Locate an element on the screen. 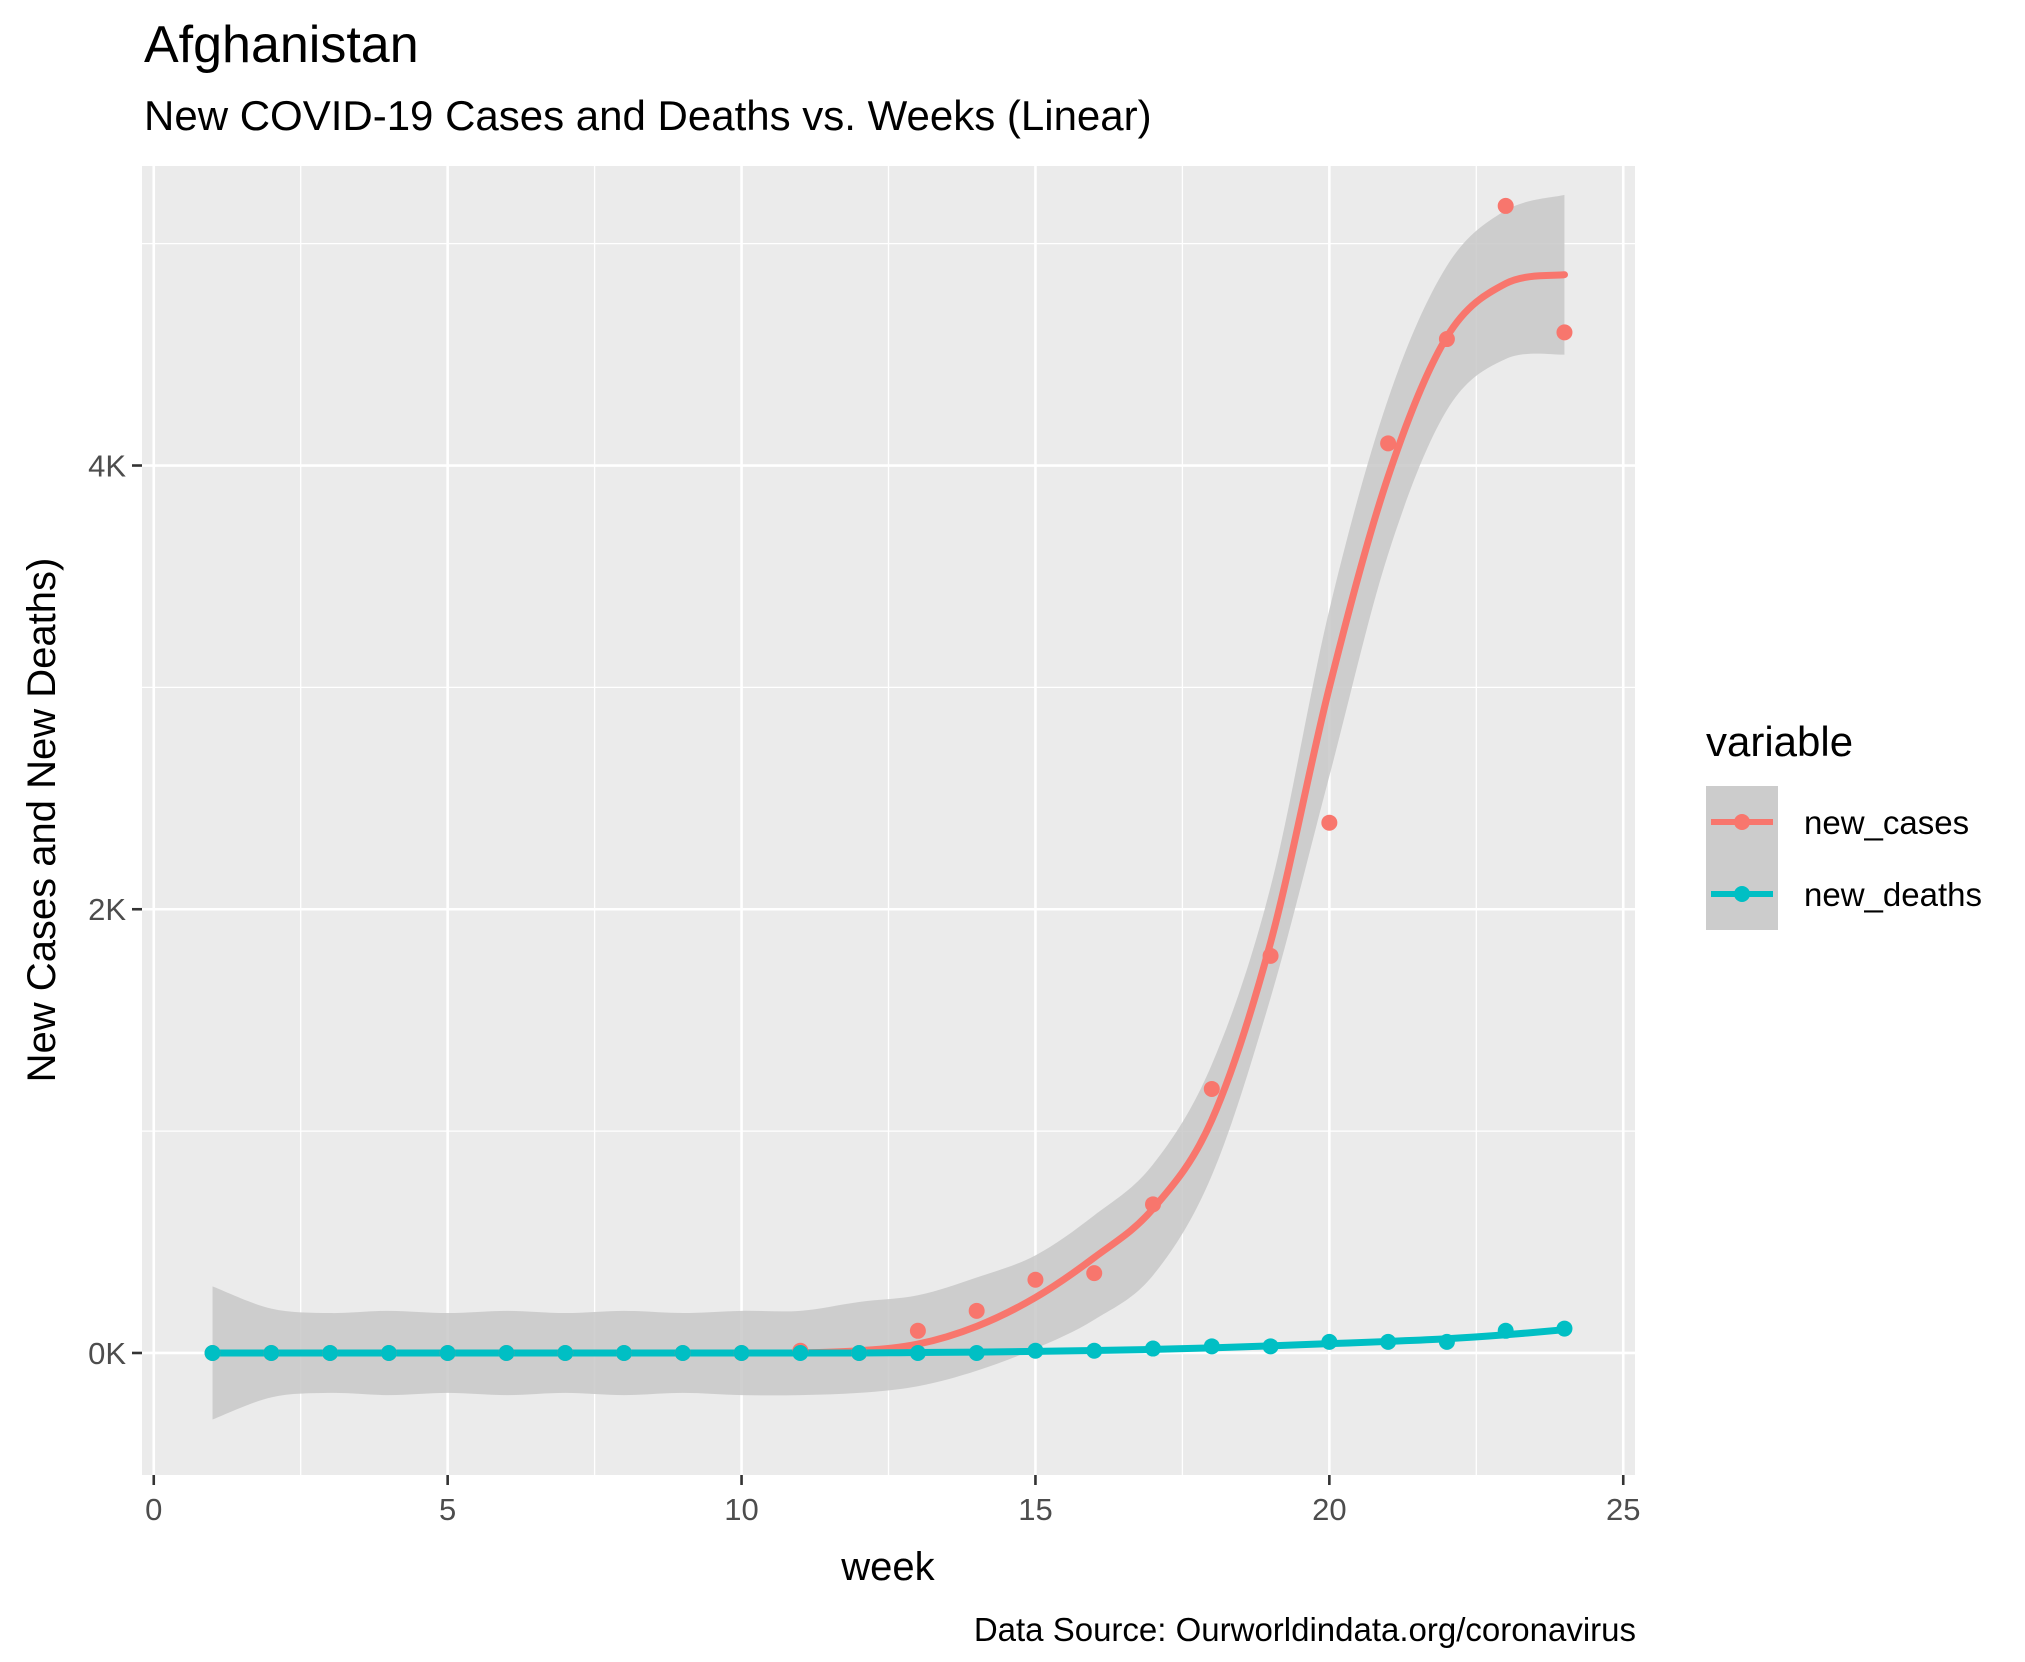 This screenshot has height=1662, width=2025. y-axis: 0K 2K 4K is located at coordinates (115, 910).